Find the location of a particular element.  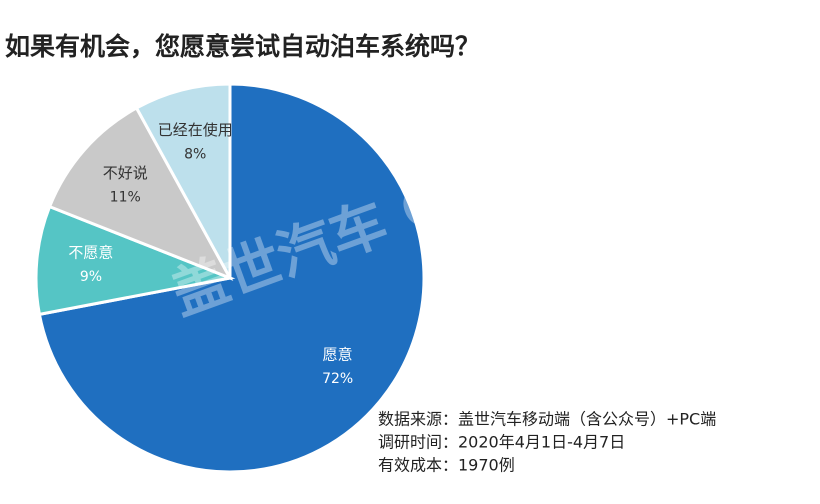

slice-label: 不愿意 is located at coordinates (90, 252).